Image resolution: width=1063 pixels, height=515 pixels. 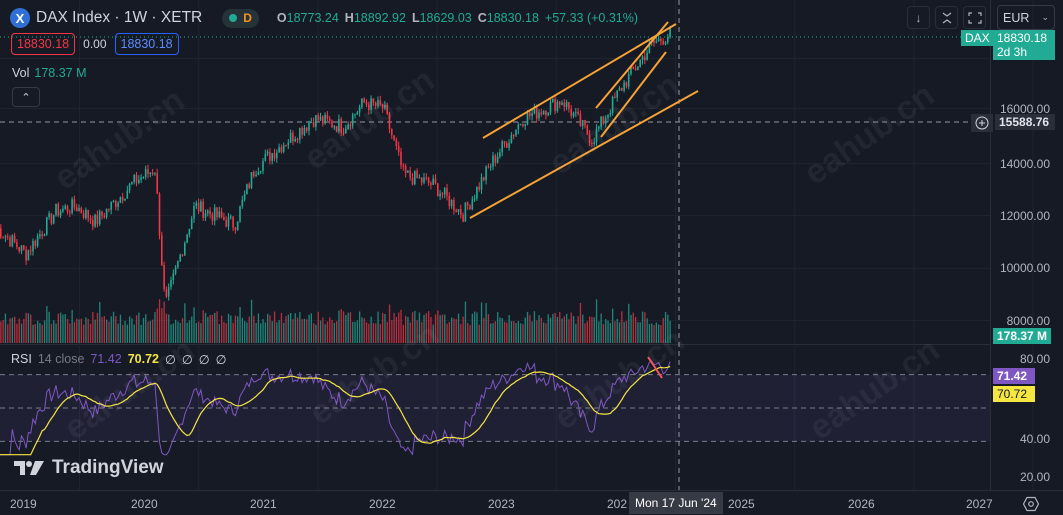 I want to click on currency-select: EUR ⌄, so click(x=1026, y=17).